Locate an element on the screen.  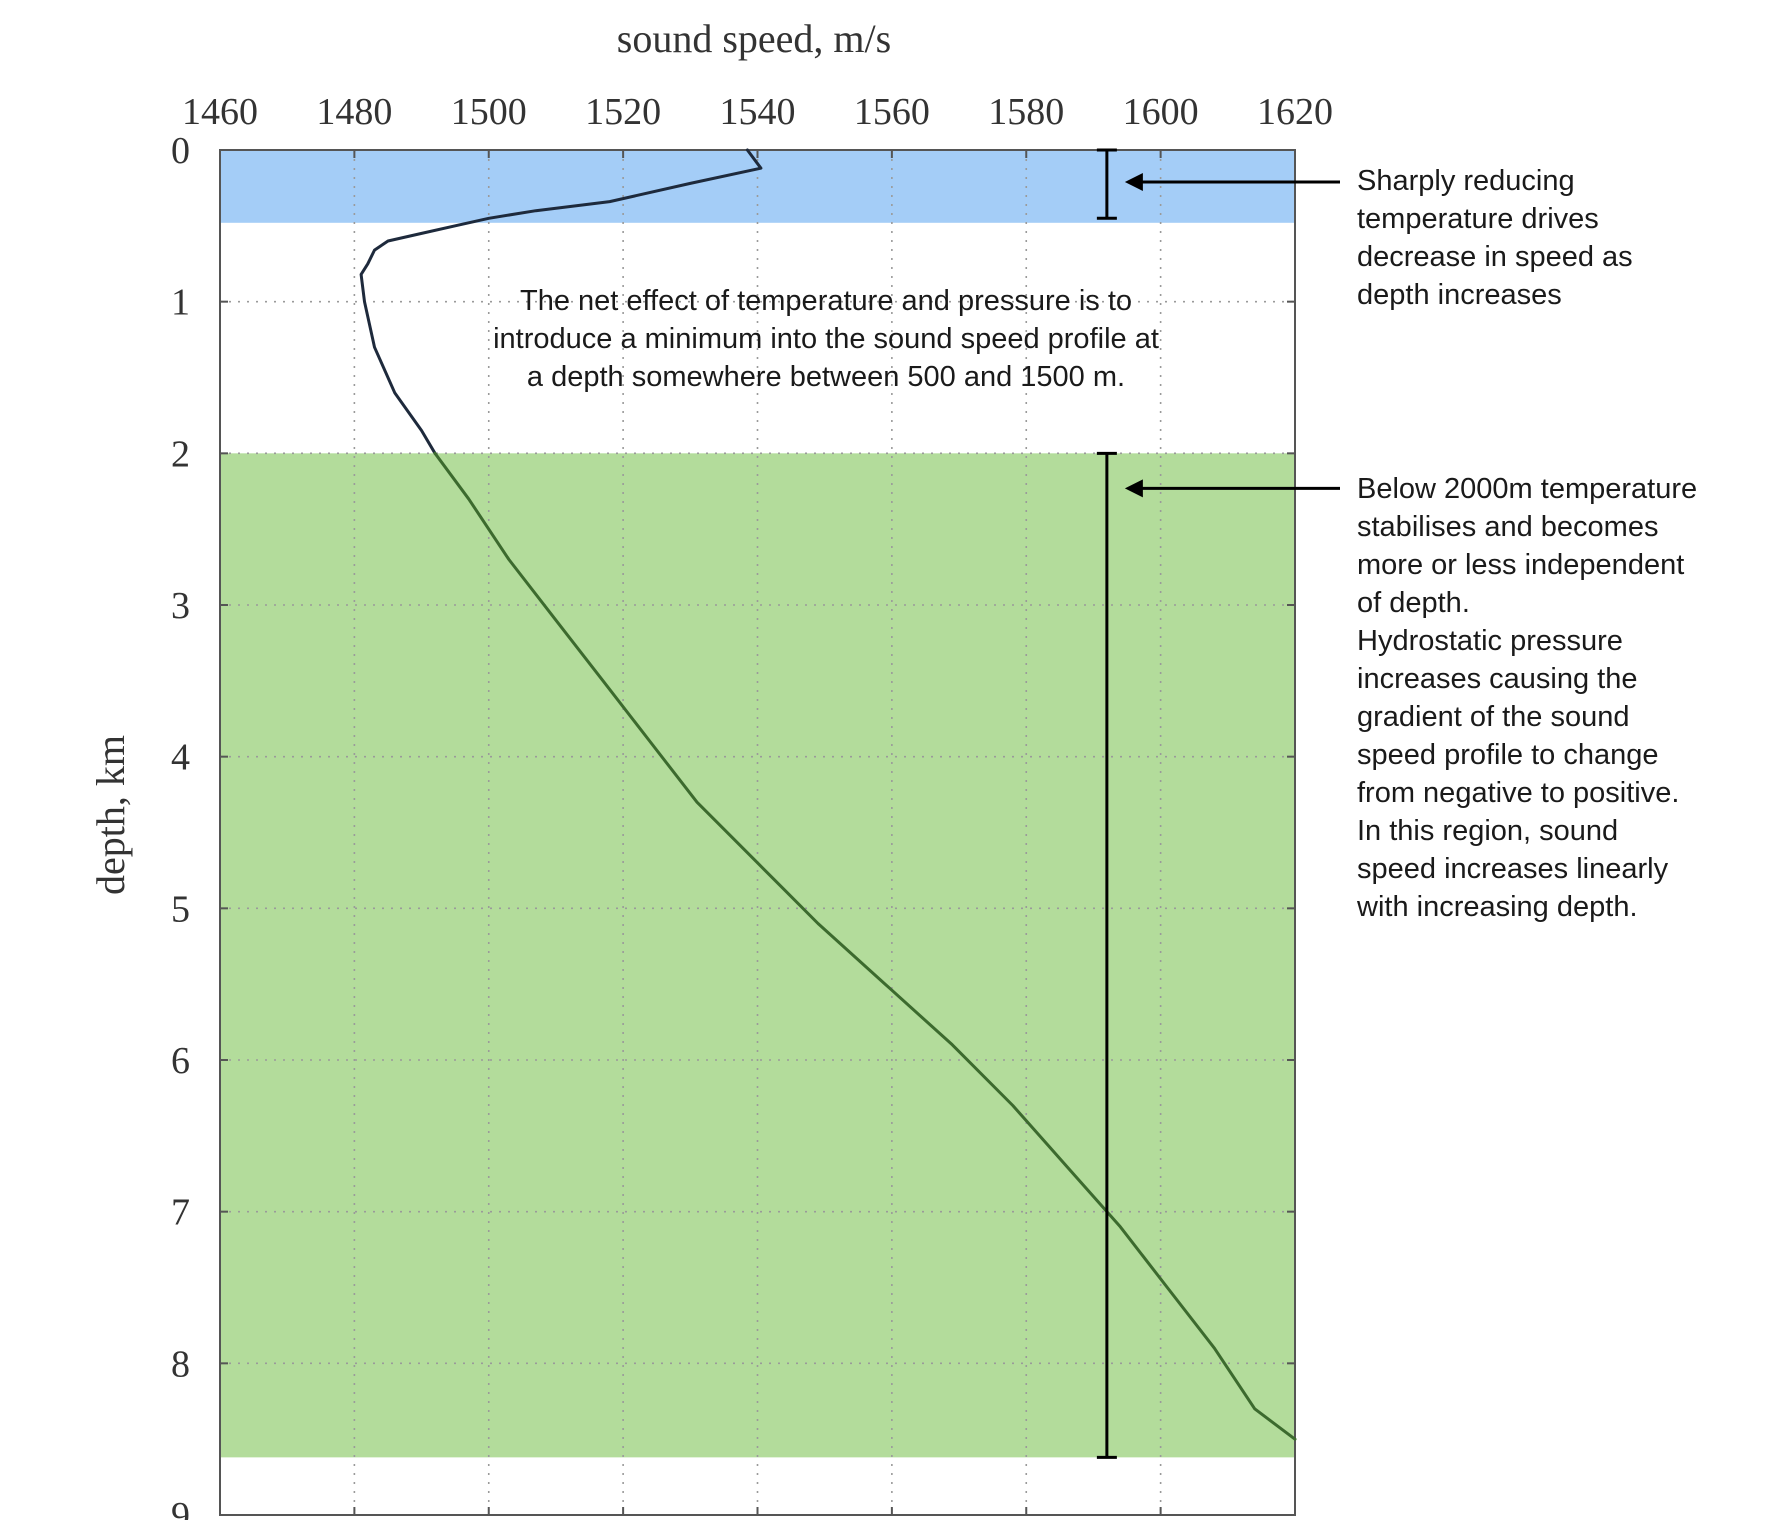
x-tick-label: 1560 is located at coordinates (892, 112).